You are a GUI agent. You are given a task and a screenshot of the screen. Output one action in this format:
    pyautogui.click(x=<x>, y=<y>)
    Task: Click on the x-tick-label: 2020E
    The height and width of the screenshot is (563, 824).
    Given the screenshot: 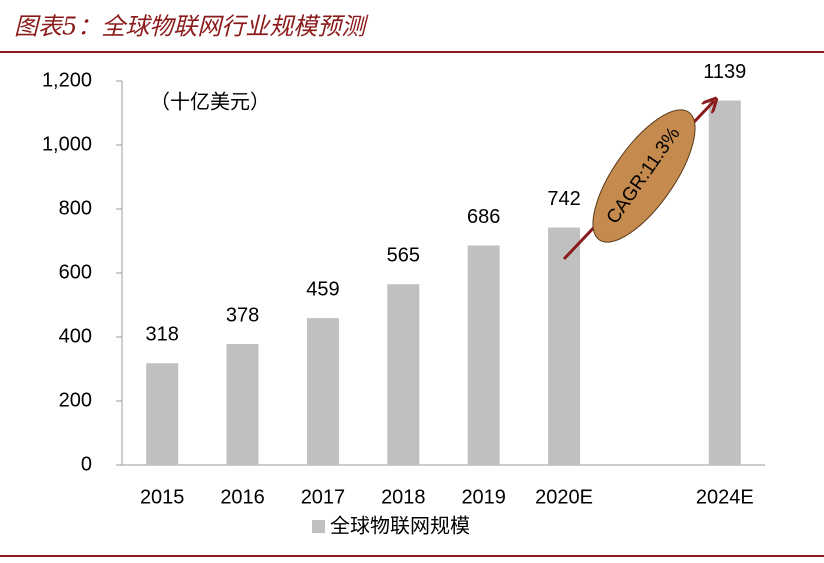 What is the action you would take?
    pyautogui.click(x=564, y=497)
    